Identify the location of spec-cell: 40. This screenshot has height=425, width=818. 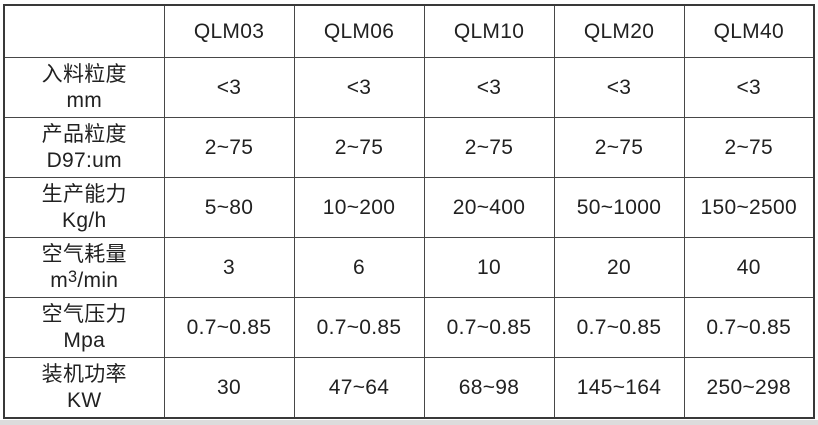
(749, 267).